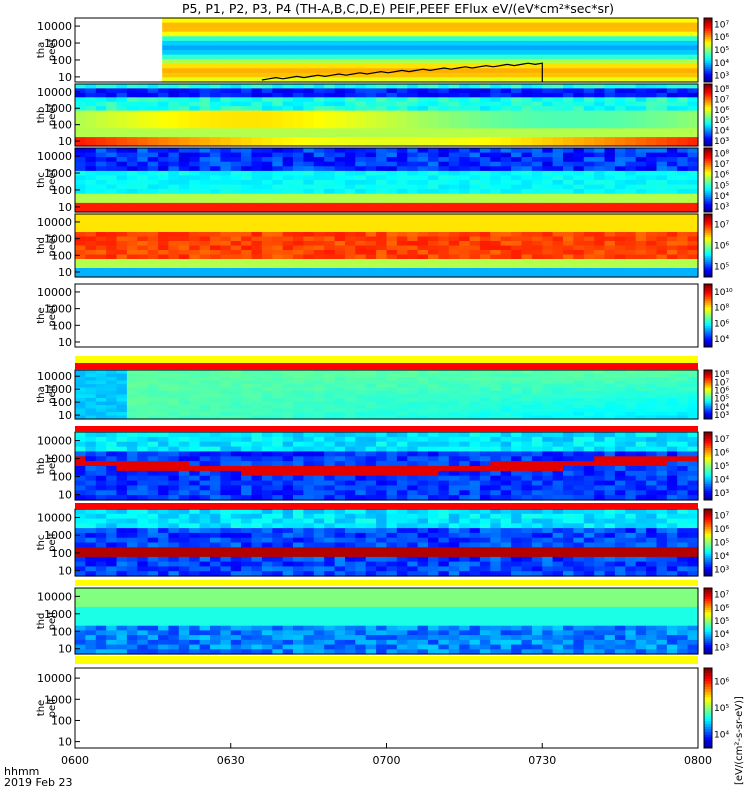 This screenshot has height=800, width=750. Describe the element at coordinates (65, 77) in the screenshot. I see `y-tick-label: 10` at that location.